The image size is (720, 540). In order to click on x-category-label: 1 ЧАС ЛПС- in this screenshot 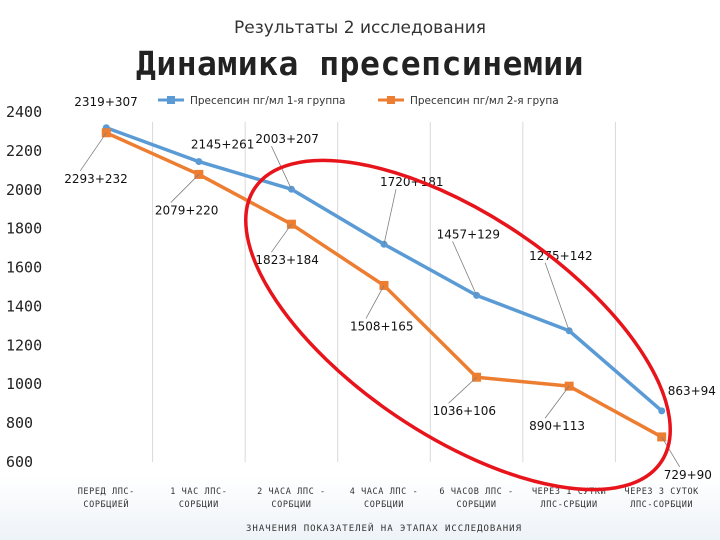, I will do `click(198, 492)`.